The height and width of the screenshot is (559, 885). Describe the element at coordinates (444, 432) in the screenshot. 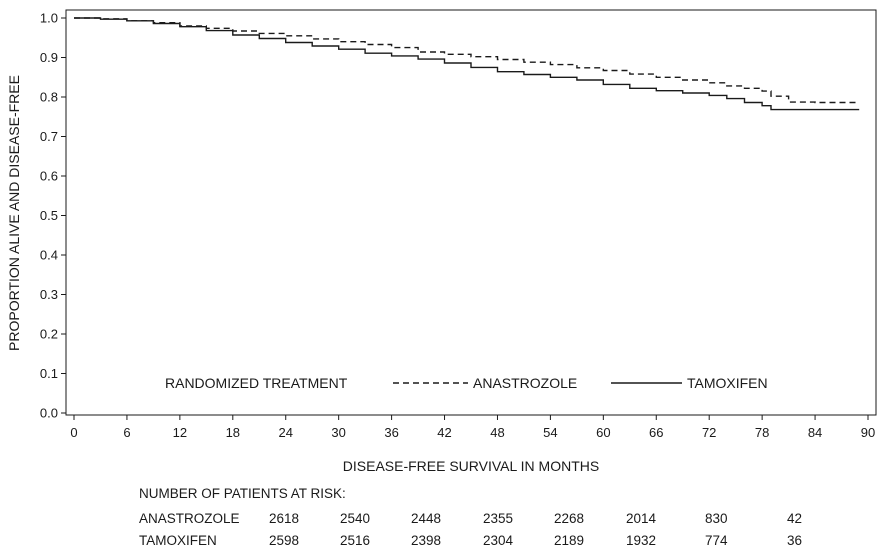

I see `x-tick-label: 42` at that location.